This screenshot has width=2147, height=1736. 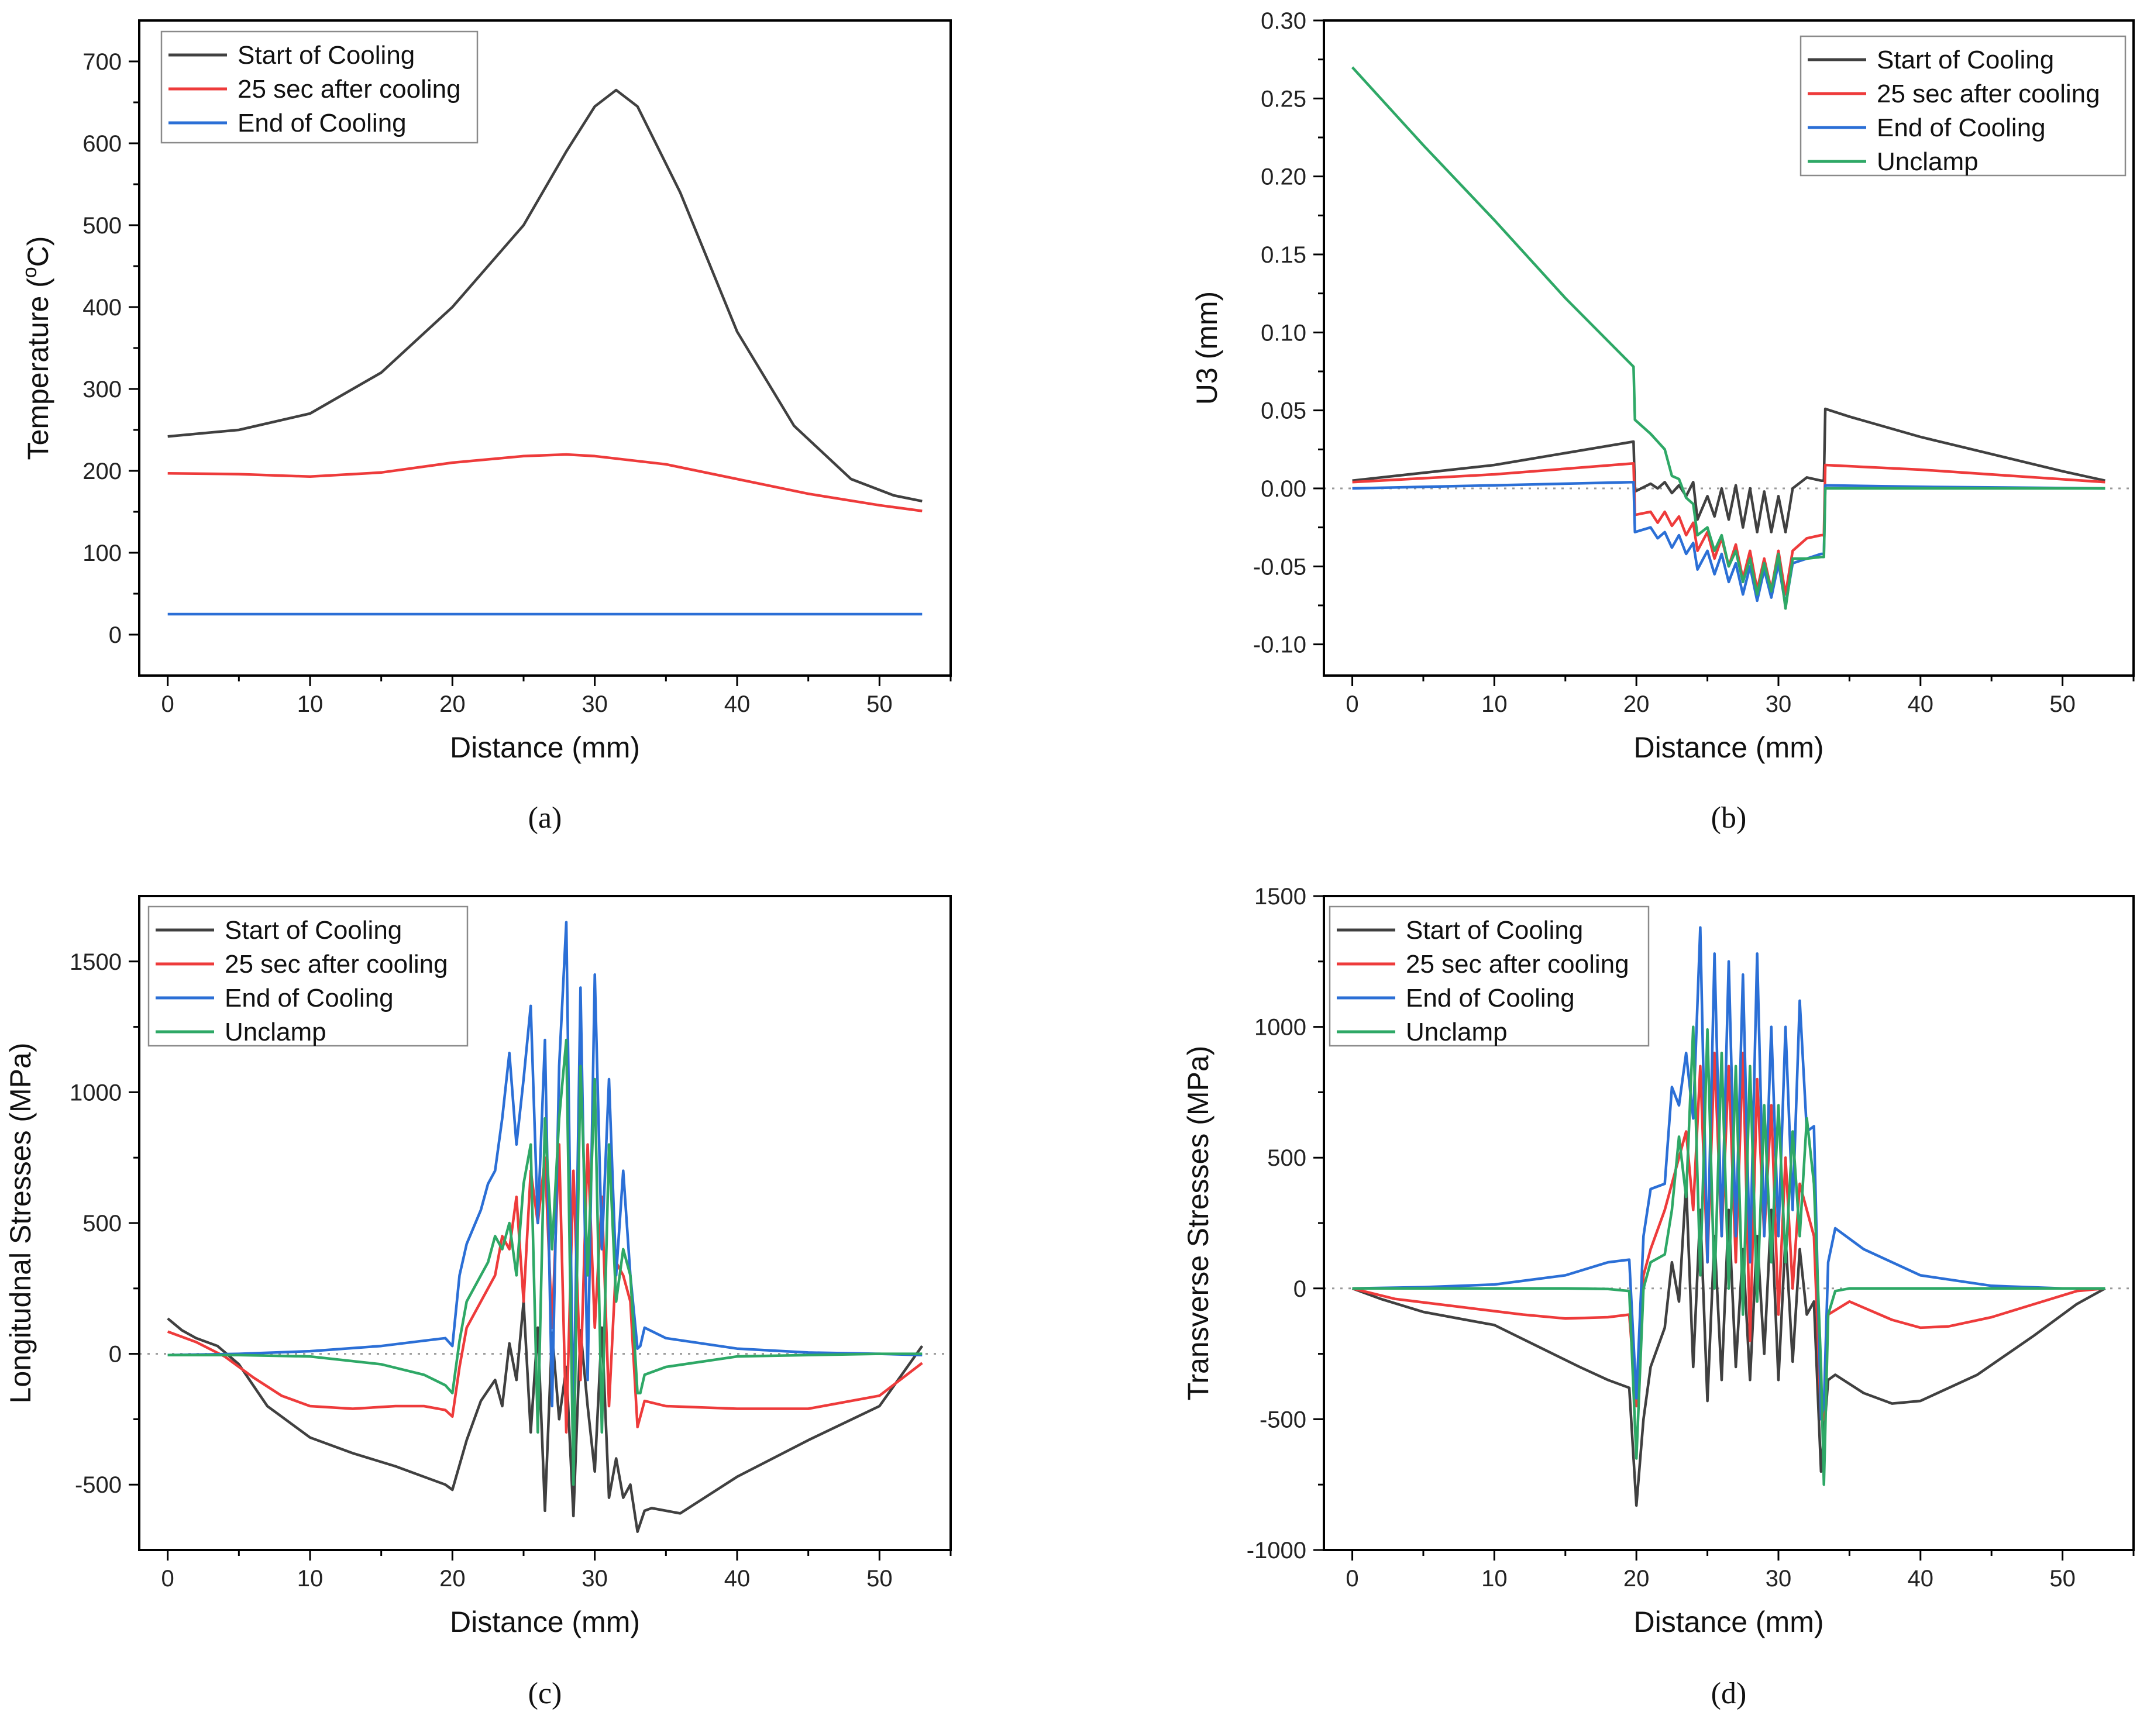 I want to click on series-line-25-sec-after-cooling, so click(x=545, y=482).